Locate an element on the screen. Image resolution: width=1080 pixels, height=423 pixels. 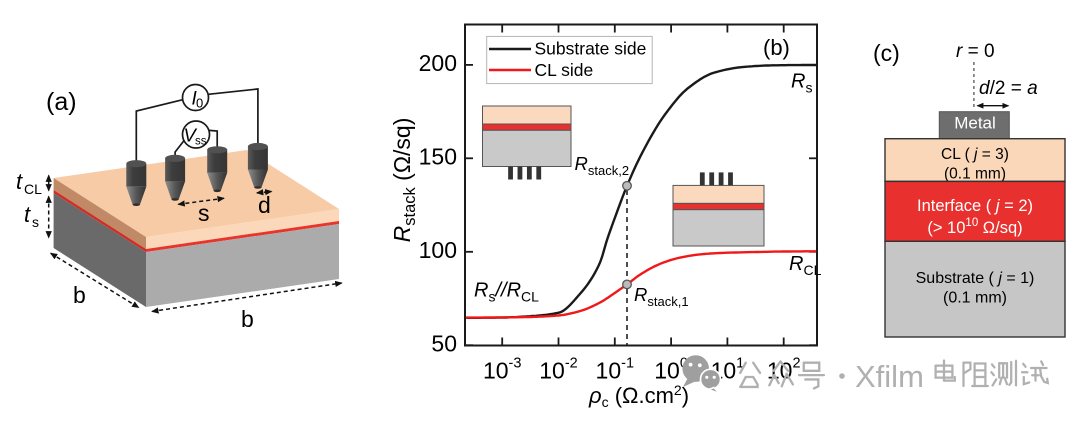
svg-text: 0 is located at coordinates (199, 103).